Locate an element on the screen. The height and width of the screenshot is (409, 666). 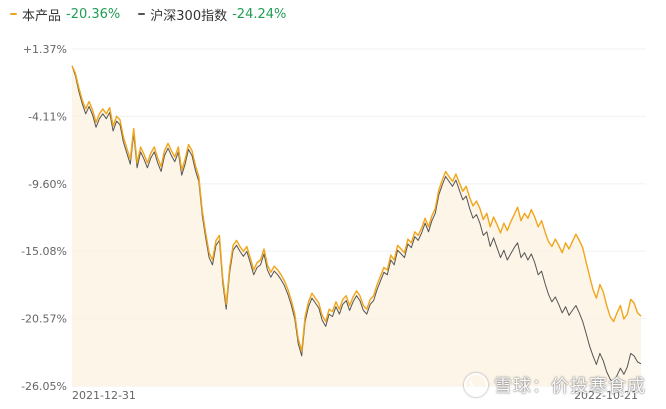
y-tick-label: -26.05% is located at coordinates (44, 386).